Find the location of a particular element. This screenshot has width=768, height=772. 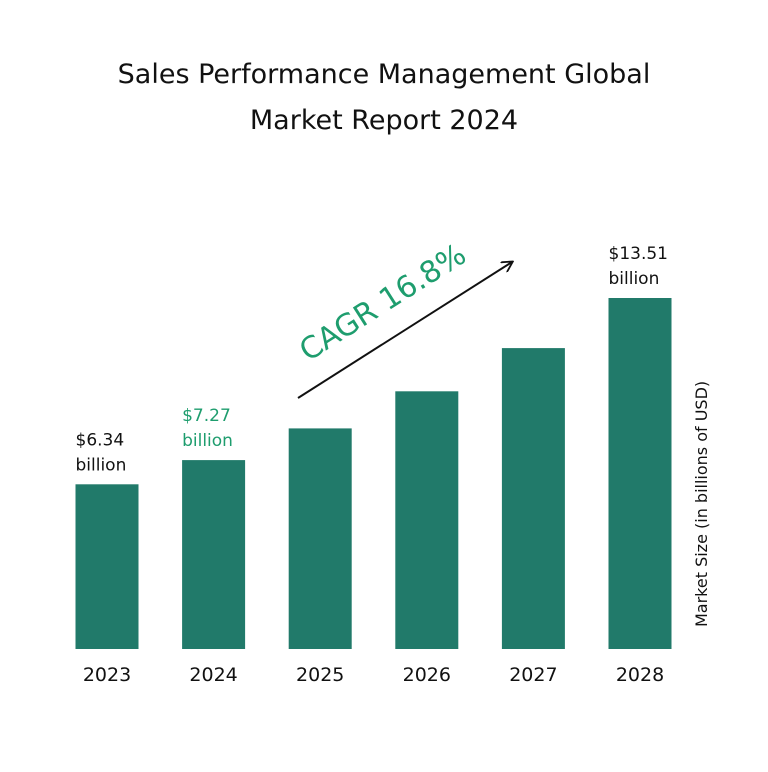

bar-2025 is located at coordinates (320, 538).